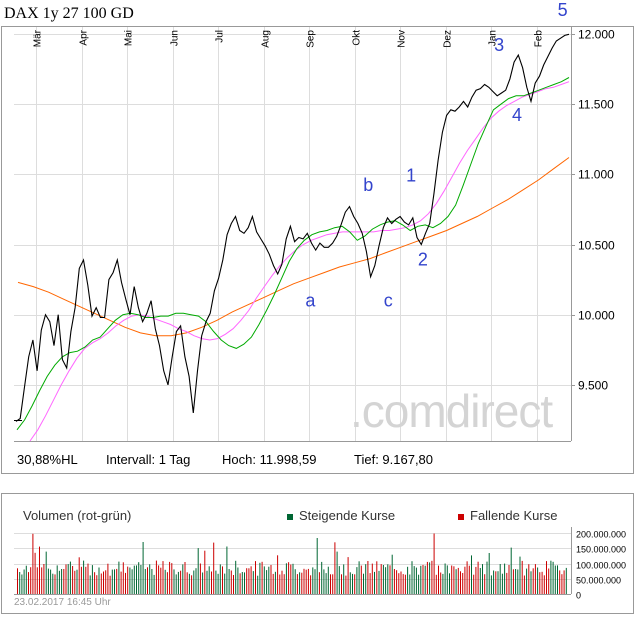 Image resolution: width=636 pixels, height=618 pixels. What do you see at coordinates (290, 516) in the screenshot?
I see `legend-rising-swatch` at bounding box center [290, 516].